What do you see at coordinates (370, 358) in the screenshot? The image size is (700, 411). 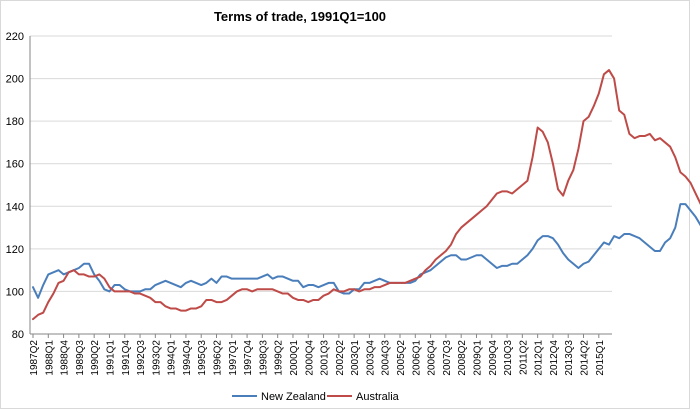 I see `x-tick-label: 2003Q4` at bounding box center [370, 358].